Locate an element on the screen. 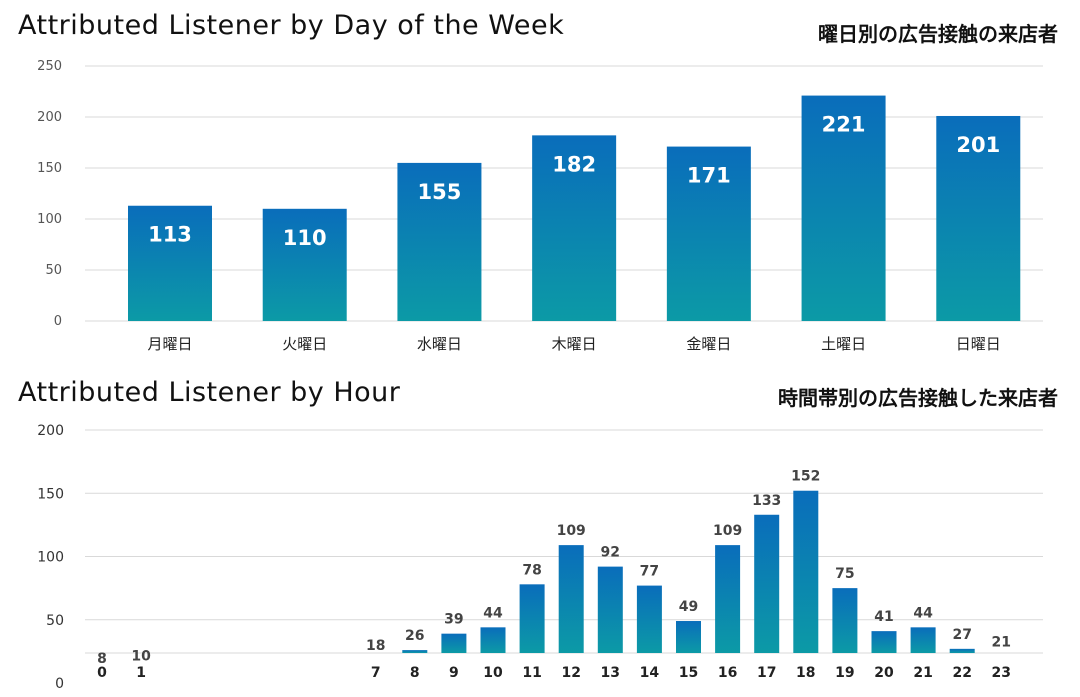 This screenshot has height=697, width=1080. hour-category-label: 9 is located at coordinates (454, 673).